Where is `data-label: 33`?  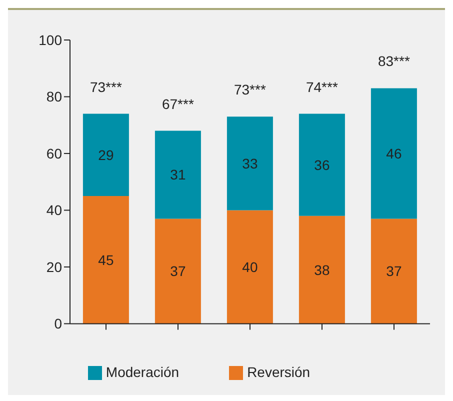 data-label: 33 is located at coordinates (250, 163).